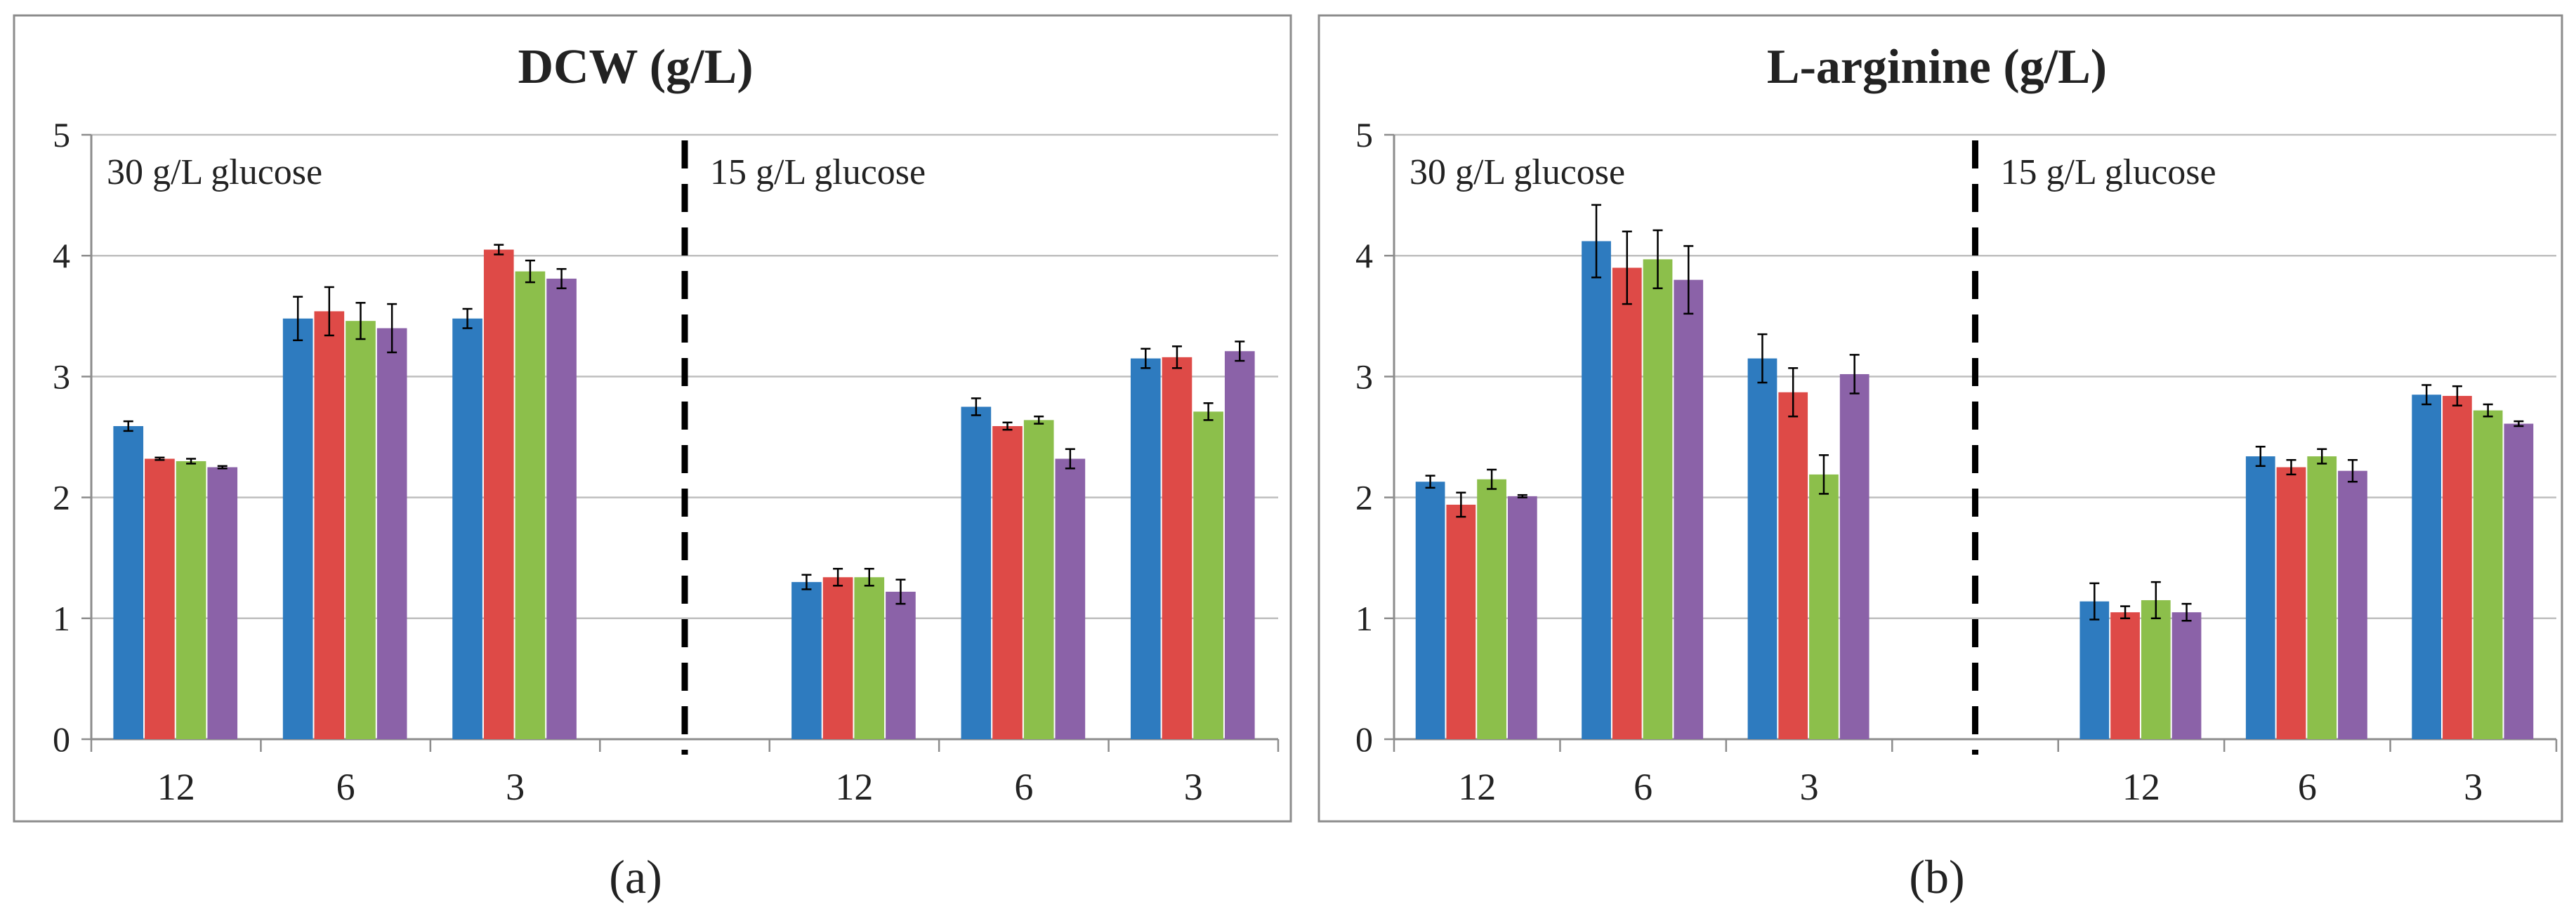 This screenshot has height=914, width=2576. What do you see at coordinates (635, 876) in the screenshot?
I see `panel-label-a: (a)` at bounding box center [635, 876].